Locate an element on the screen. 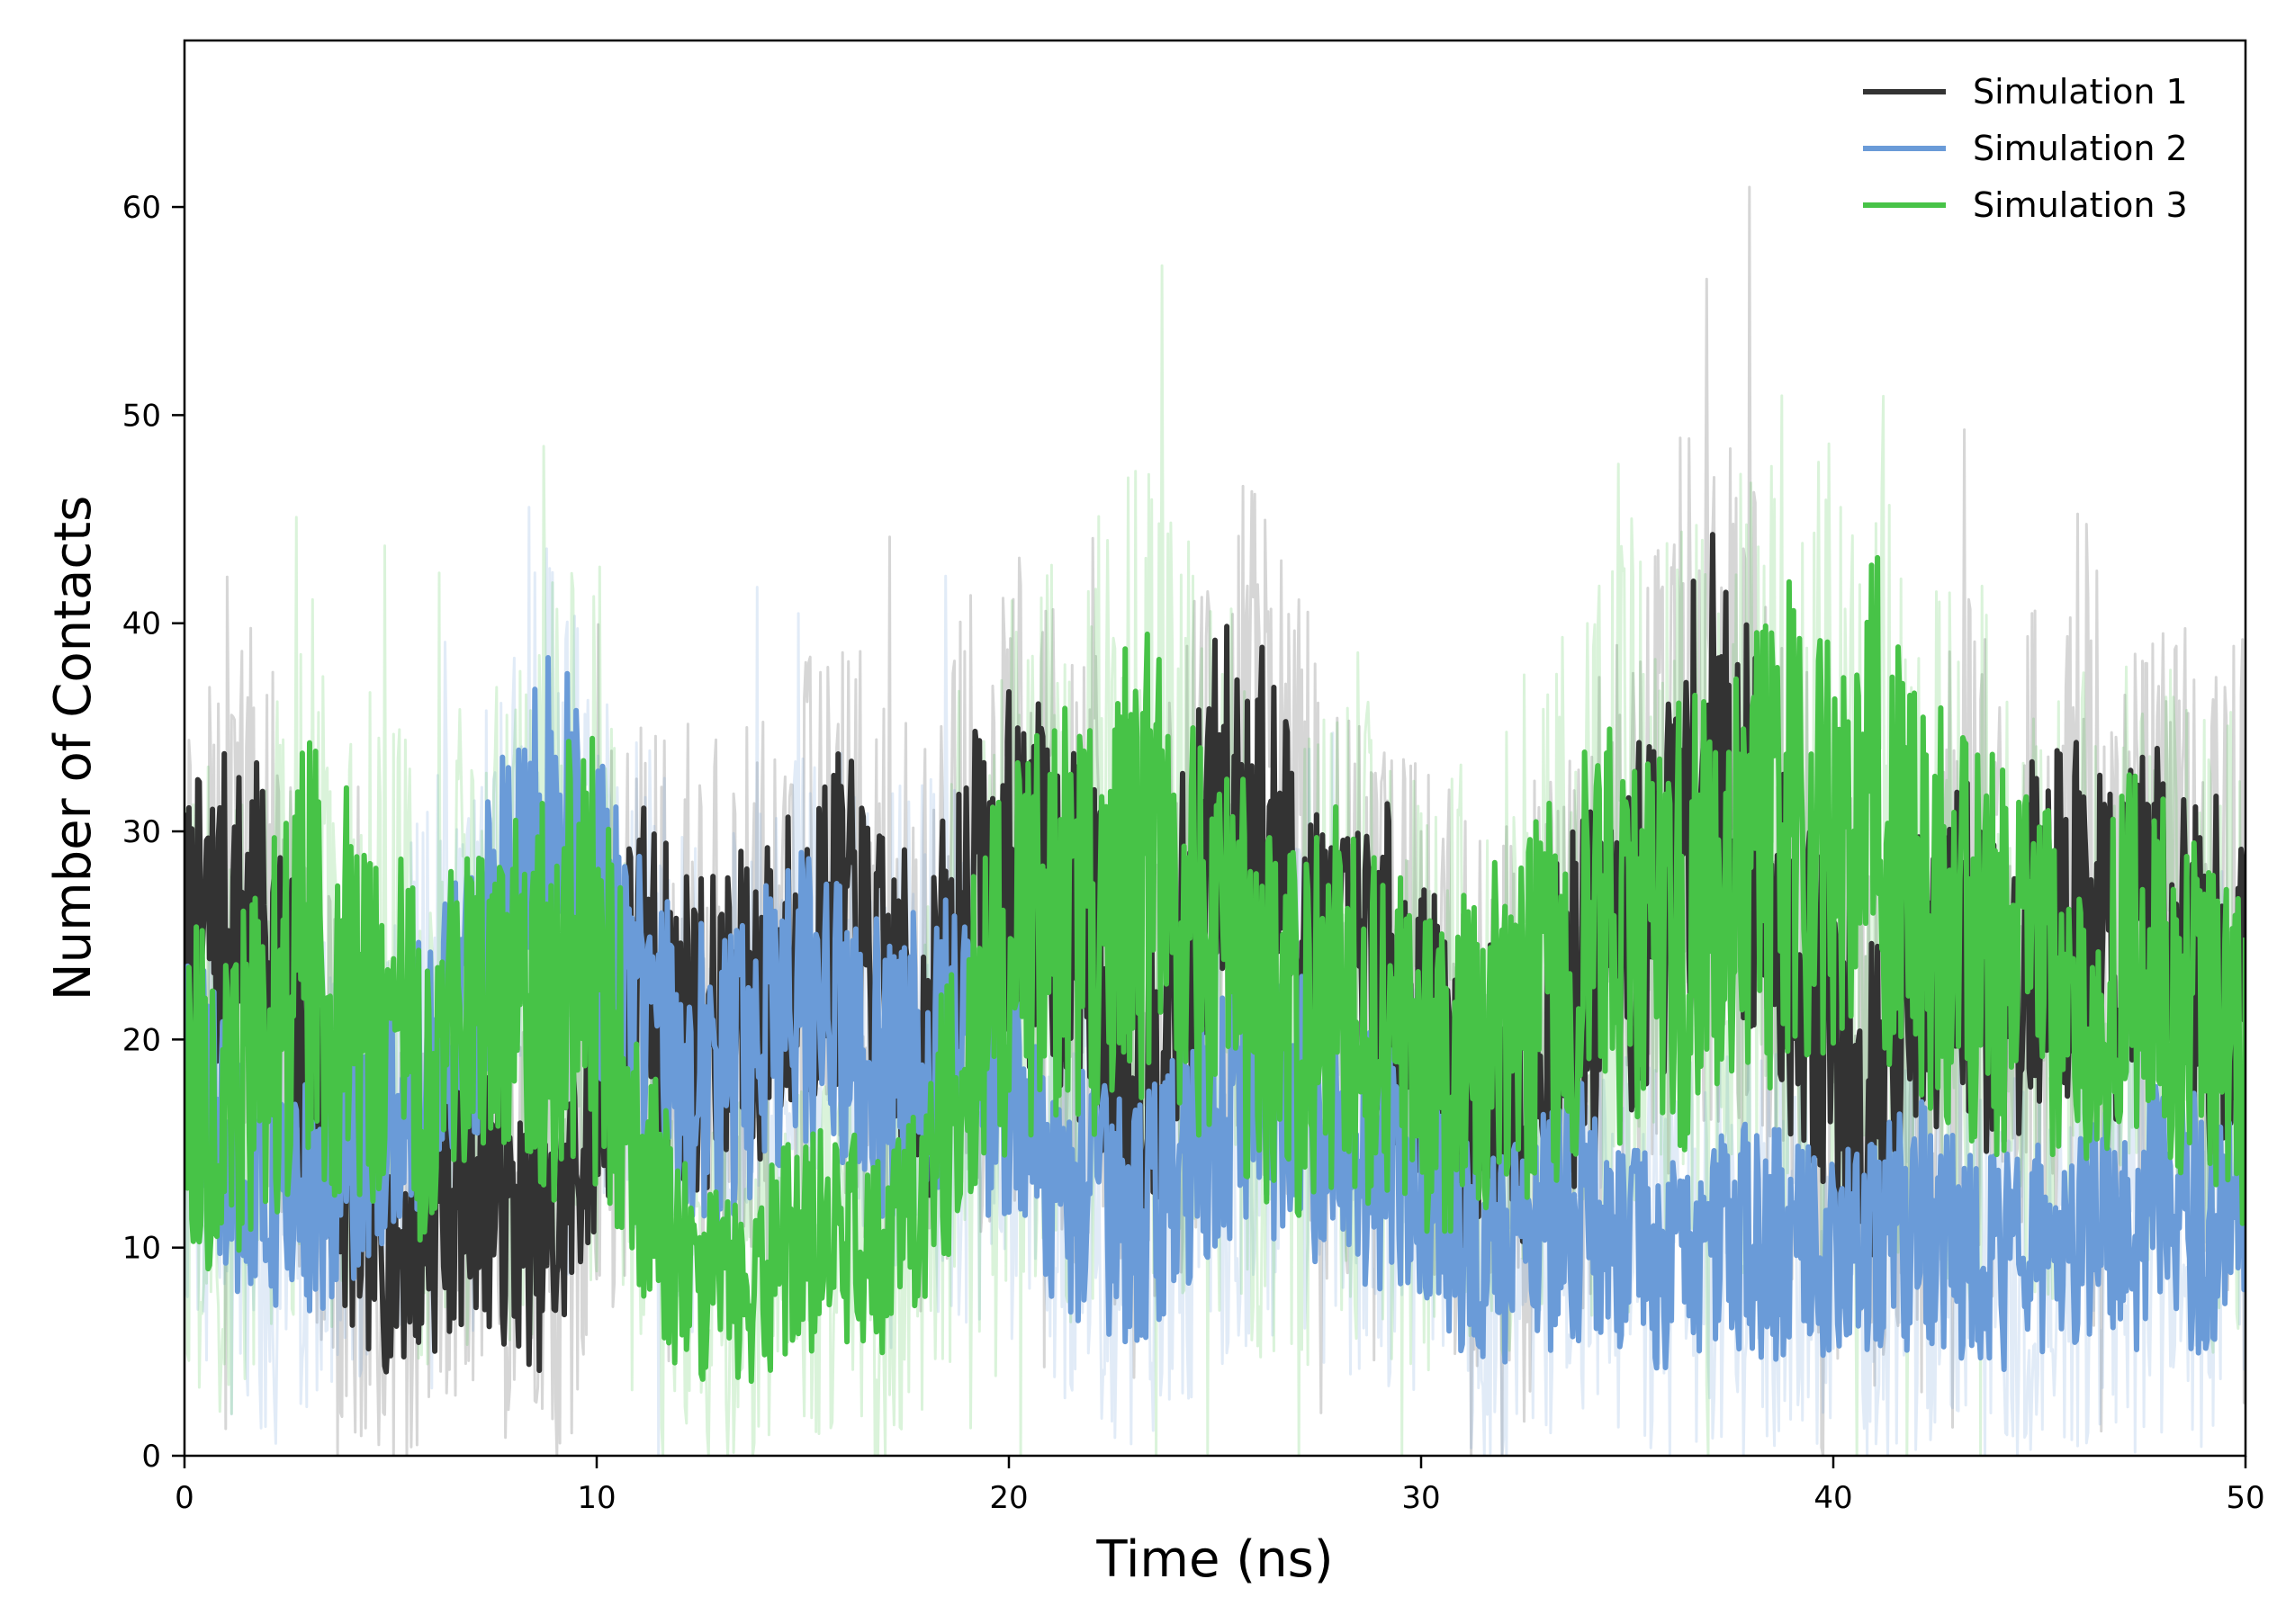 The height and width of the screenshot is (1624, 2295). x-tick-label: 50 is located at coordinates (2245, 1498).